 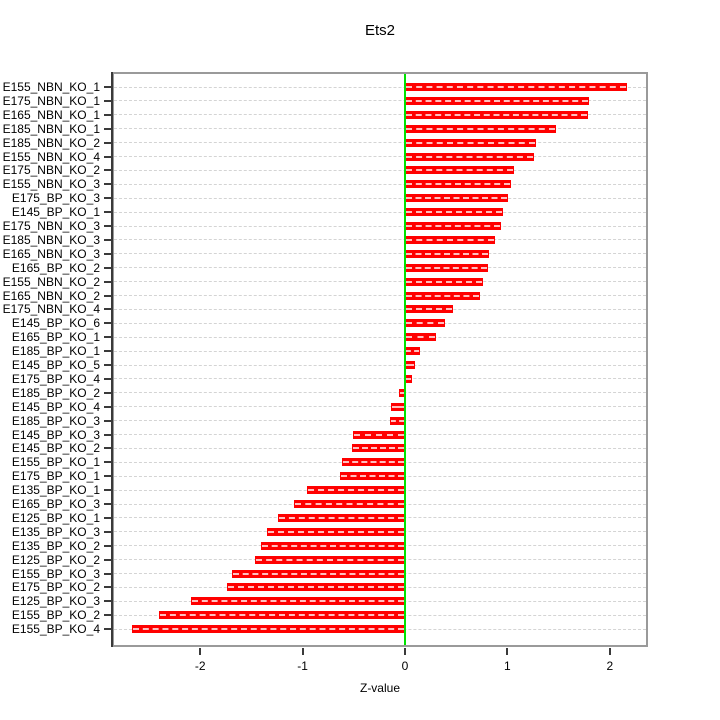 I want to click on y-axis-label: E155_NBN_KO_3, so click(x=51, y=184).